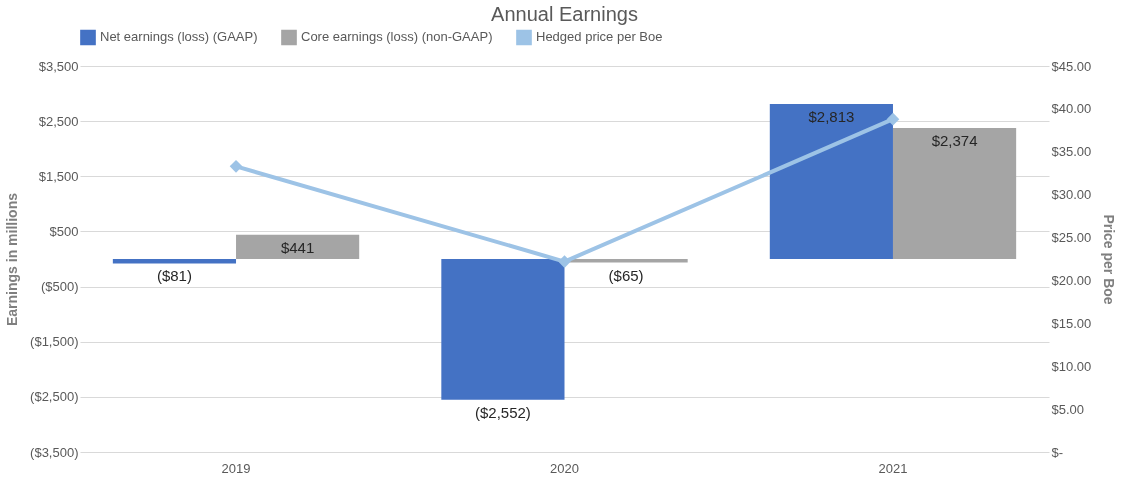  Describe the element at coordinates (893, 468) in the screenshot. I see `x-tick-label: 2021` at that location.